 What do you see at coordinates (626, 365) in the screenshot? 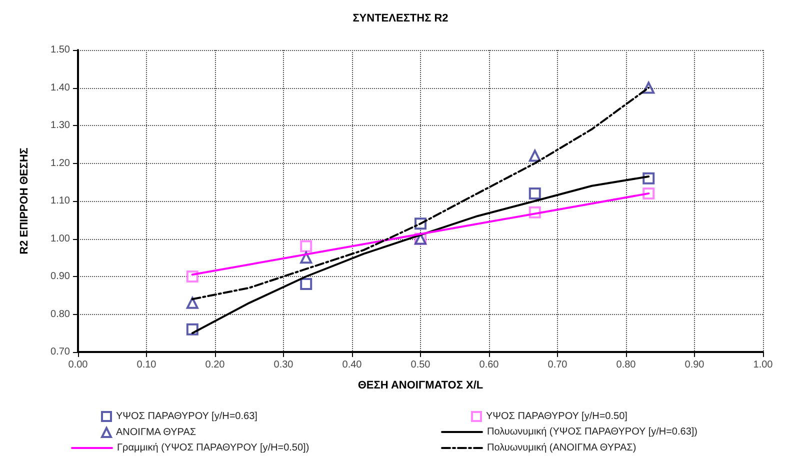
I see `x-tick-label: 0.80` at bounding box center [626, 365].